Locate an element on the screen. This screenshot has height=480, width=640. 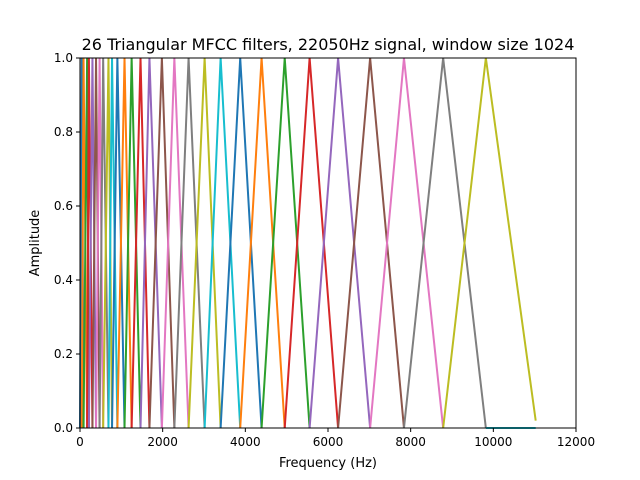
y-tick-label: 0.8 is located at coordinates (63, 132).